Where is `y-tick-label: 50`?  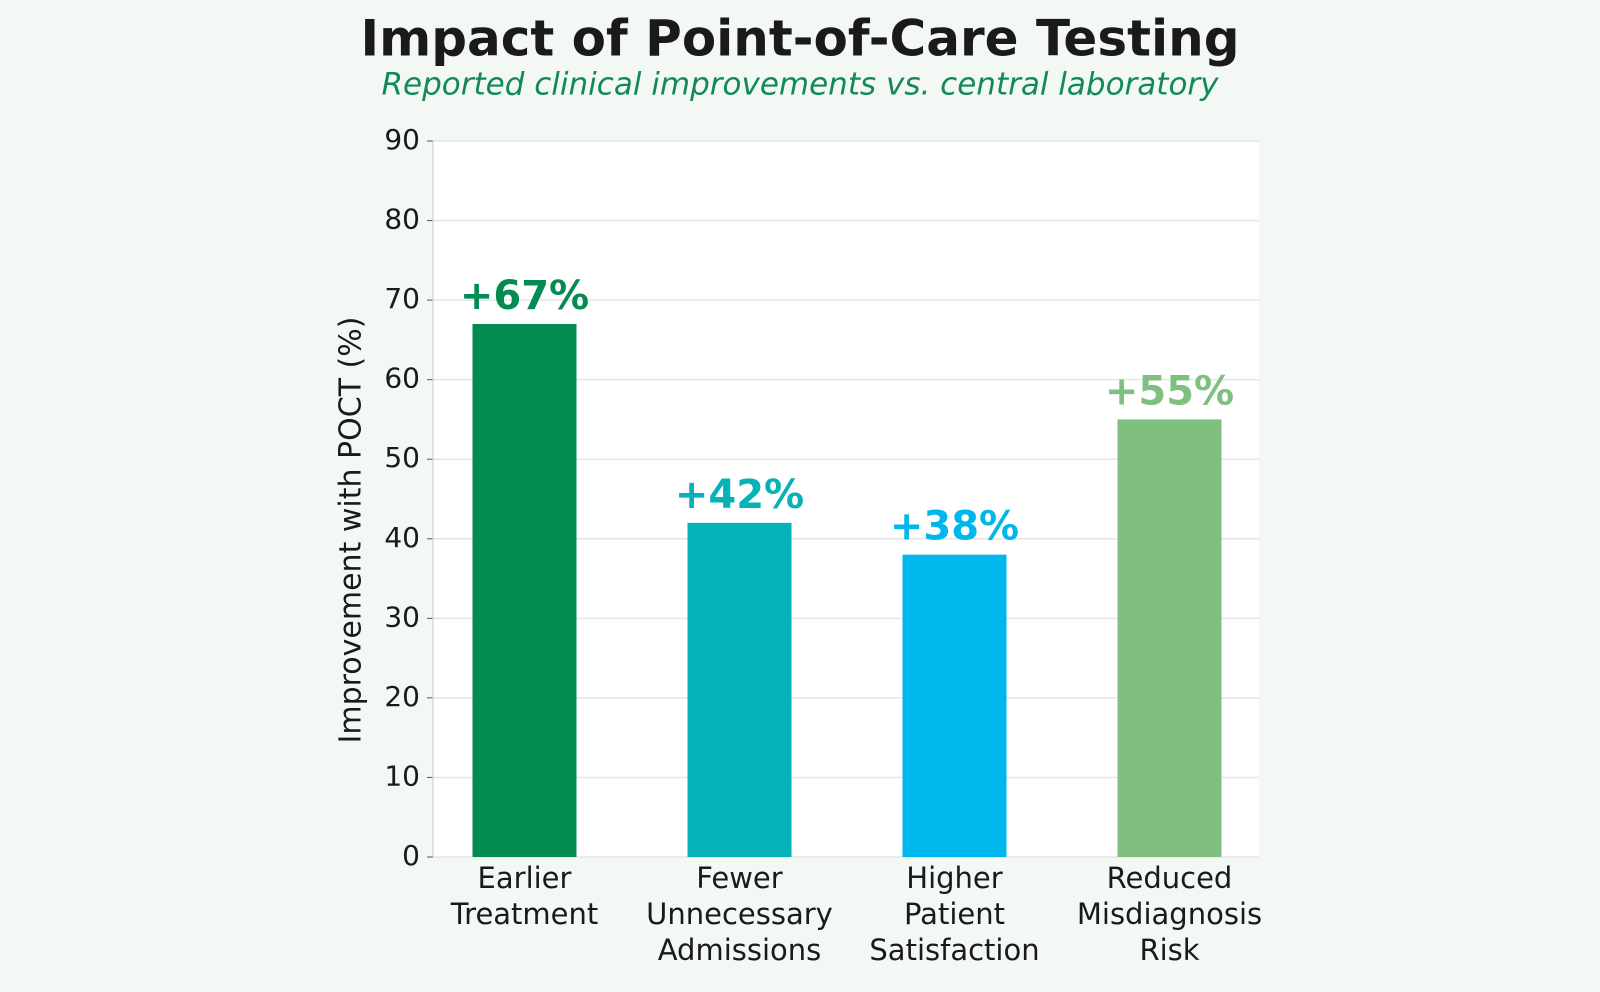 y-tick-label: 50 is located at coordinates (402, 457).